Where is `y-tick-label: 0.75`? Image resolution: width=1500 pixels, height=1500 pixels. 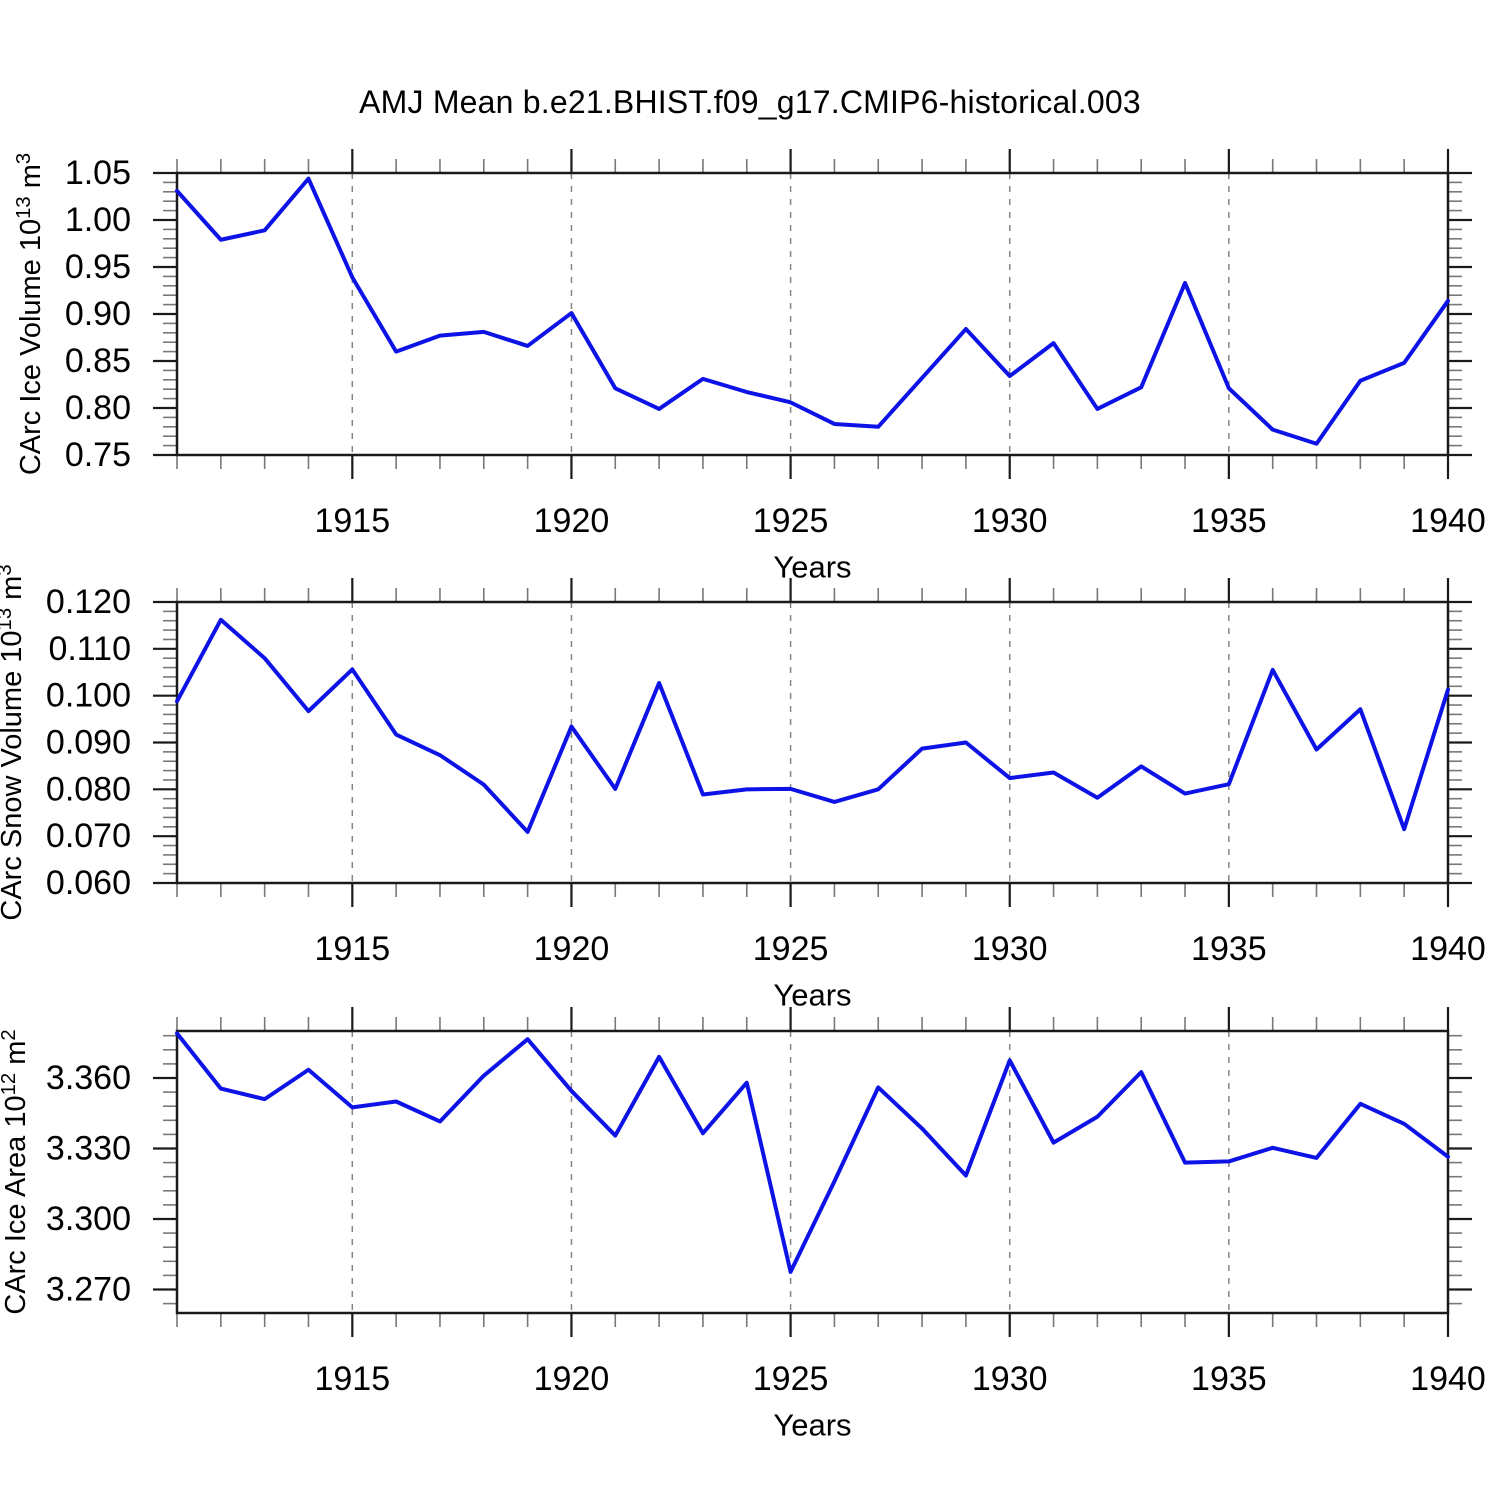 y-tick-label: 0.75 is located at coordinates (98, 455).